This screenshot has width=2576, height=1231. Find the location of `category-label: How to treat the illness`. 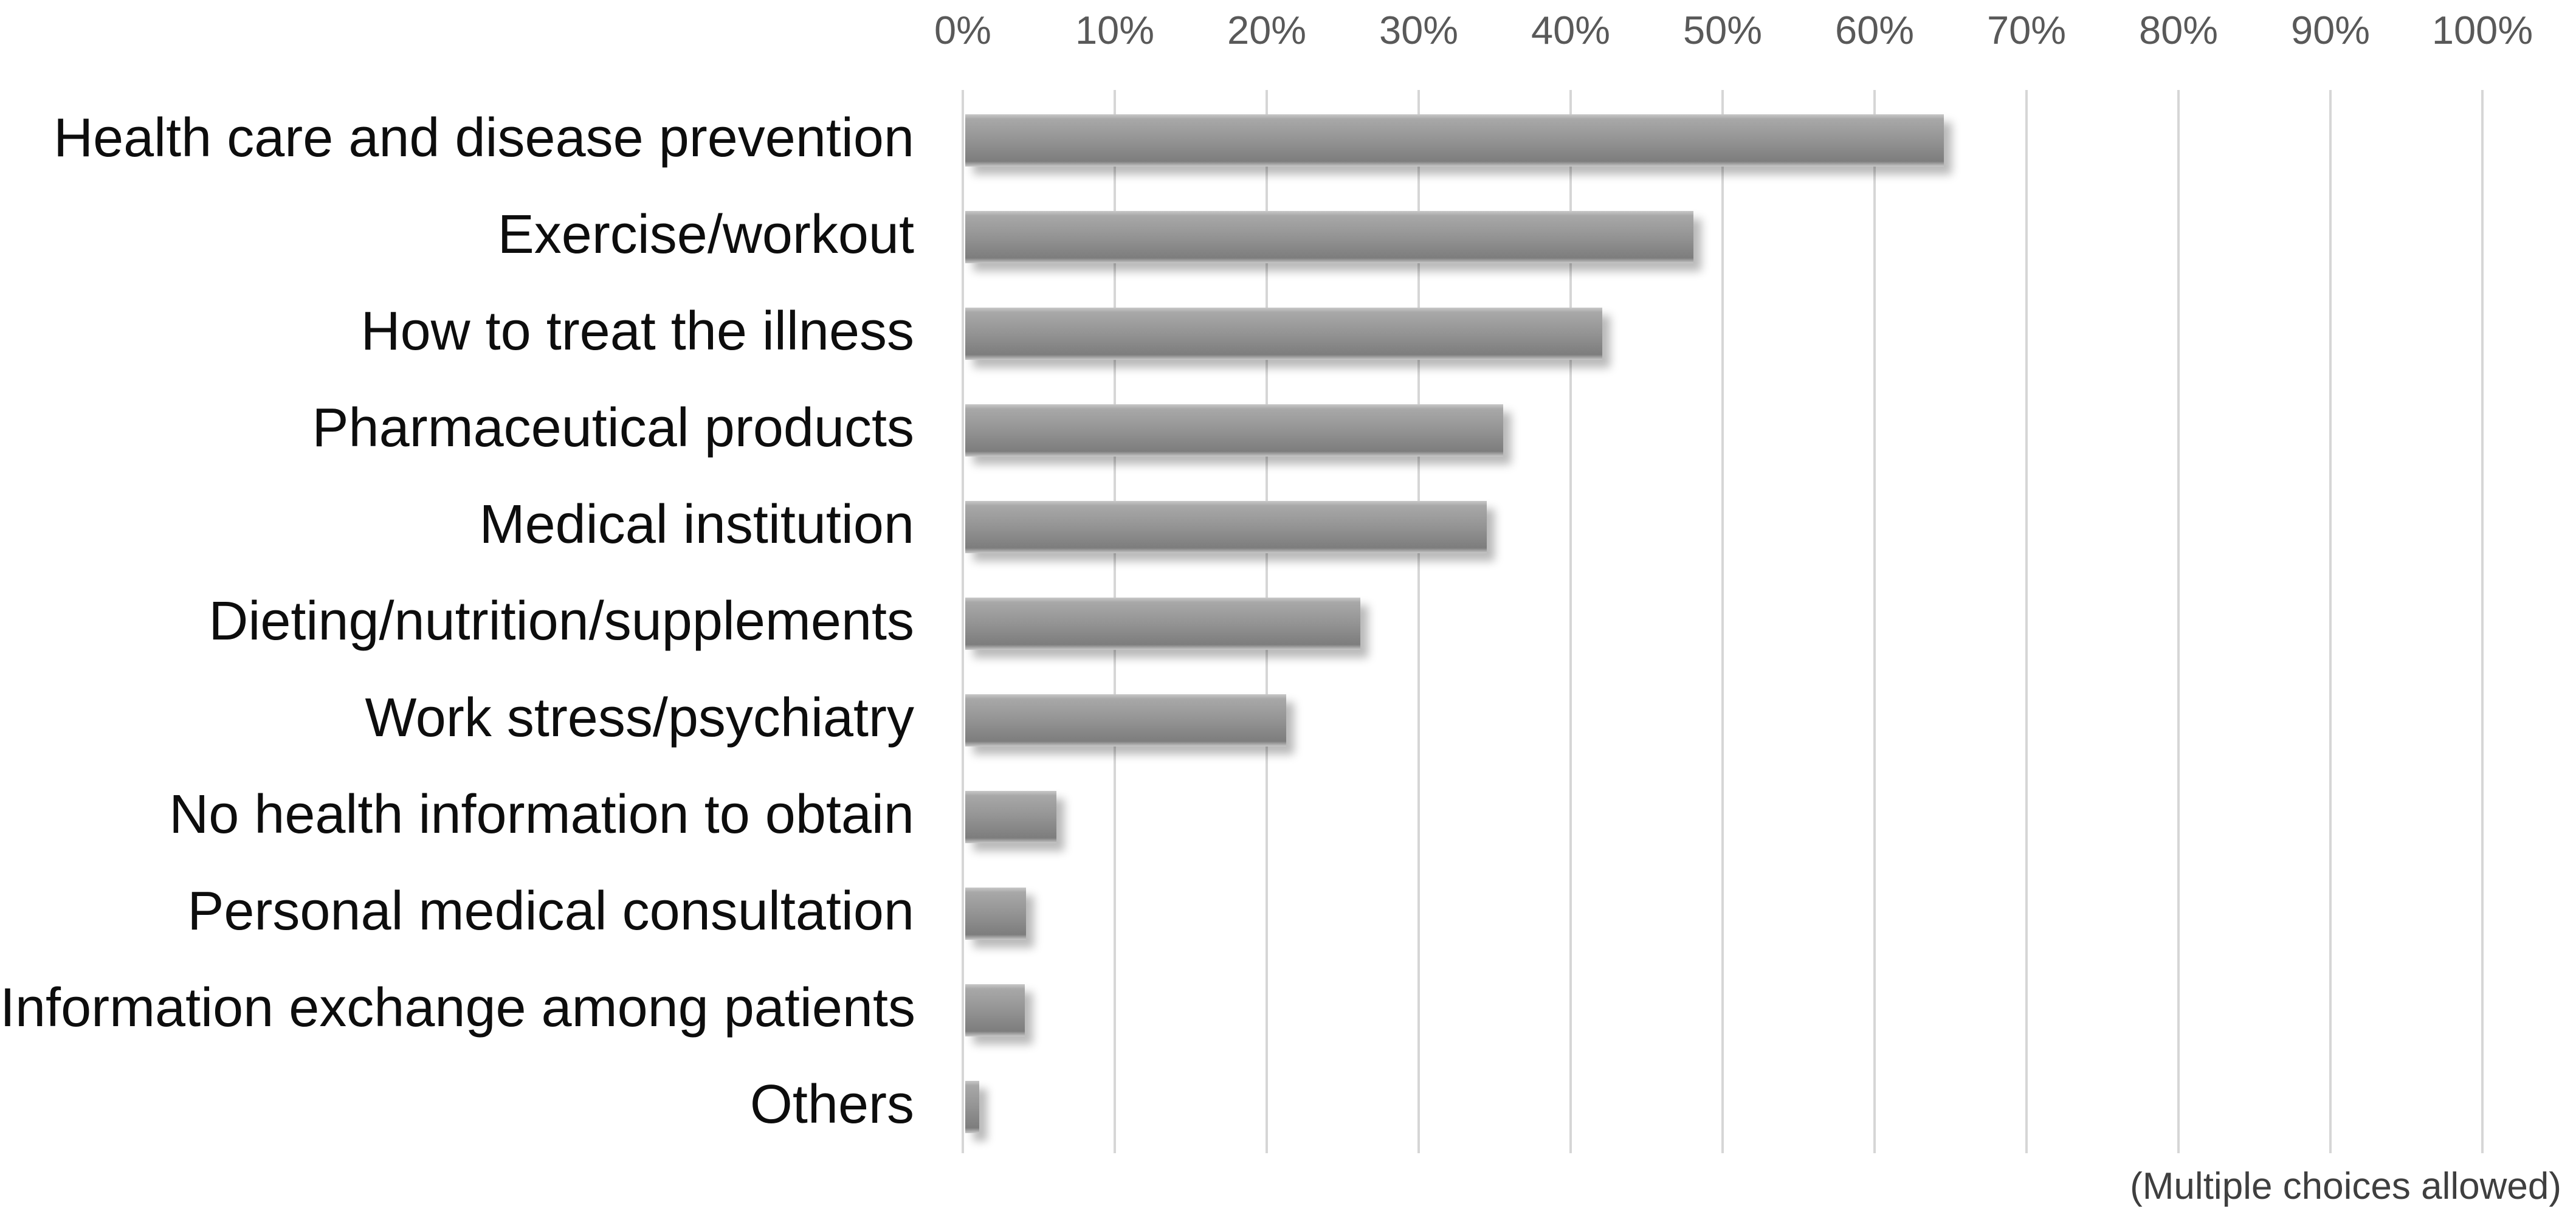

category-label: How to treat the illness is located at coordinates (637, 331).